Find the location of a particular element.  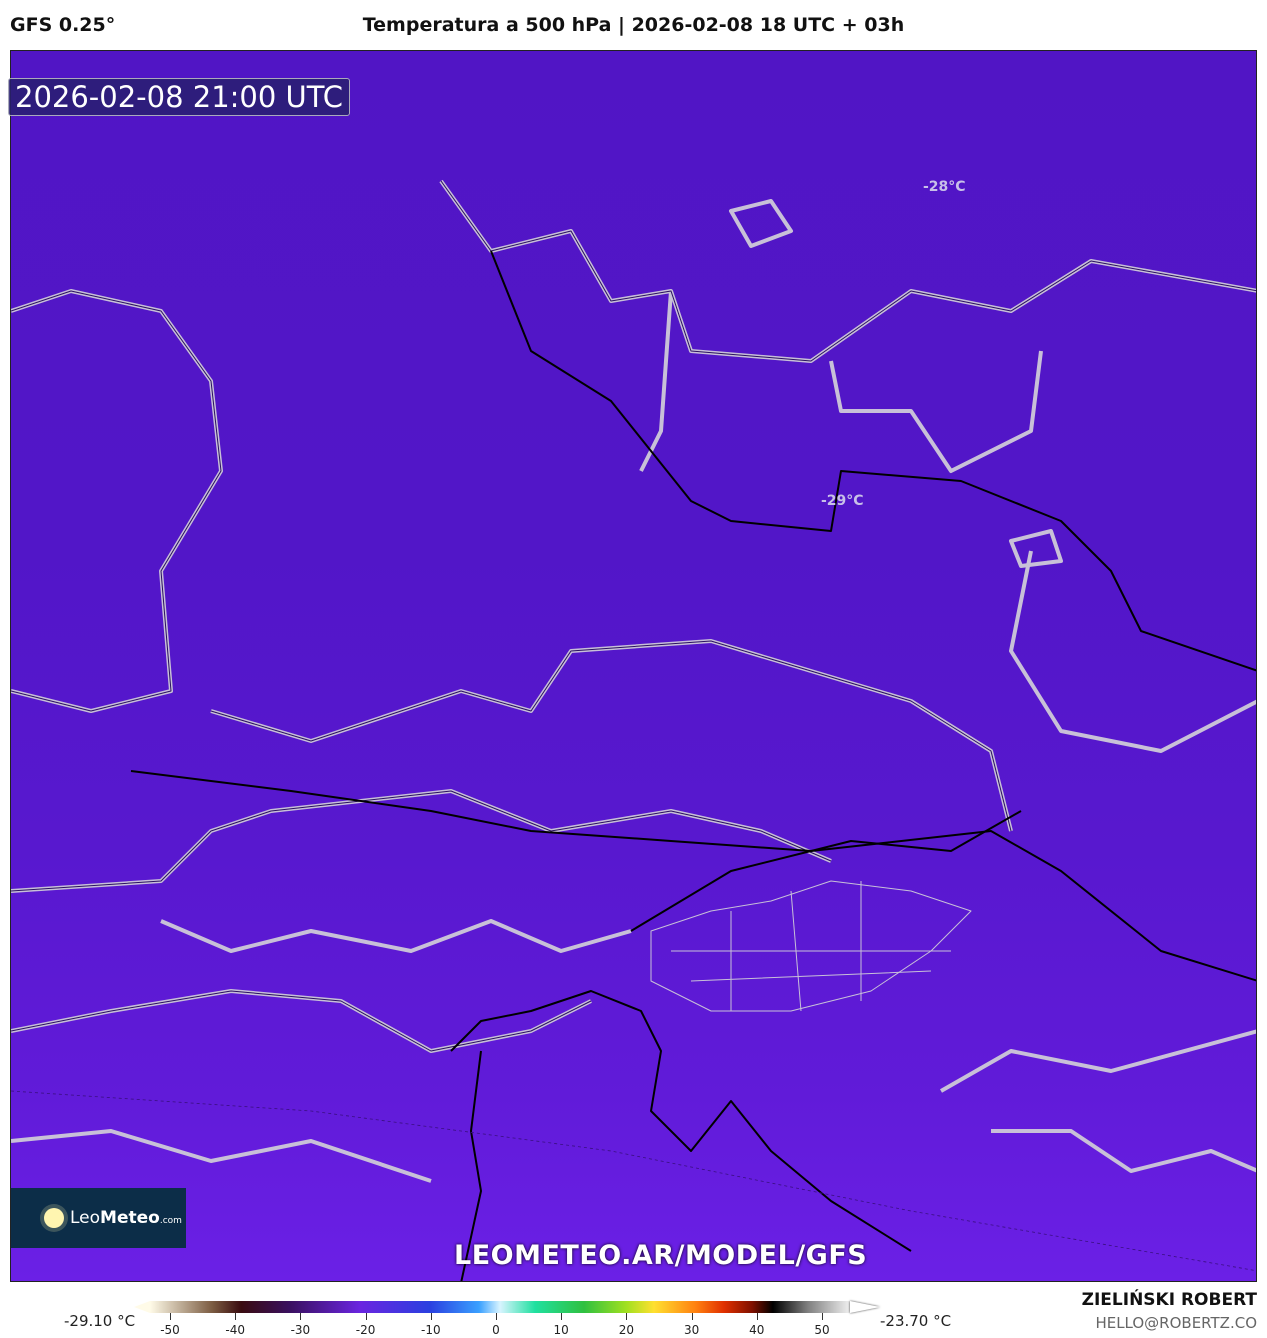

author-name: ZIELIŃSKI ROBERT is located at coordinates (1169, 1300).